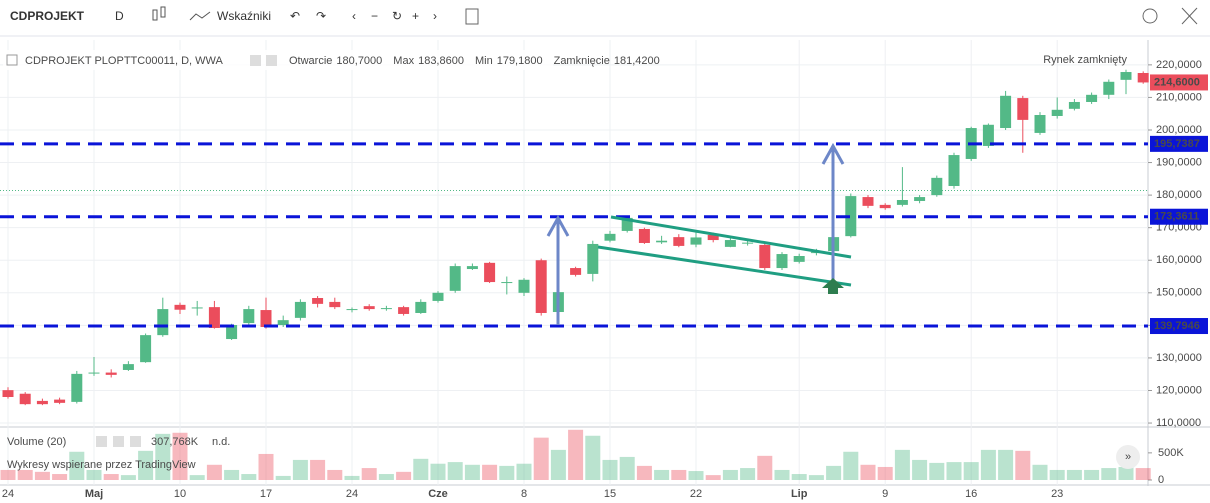 The width and height of the screenshot is (1210, 503). I want to click on reset-button: ↻, so click(397, 16).